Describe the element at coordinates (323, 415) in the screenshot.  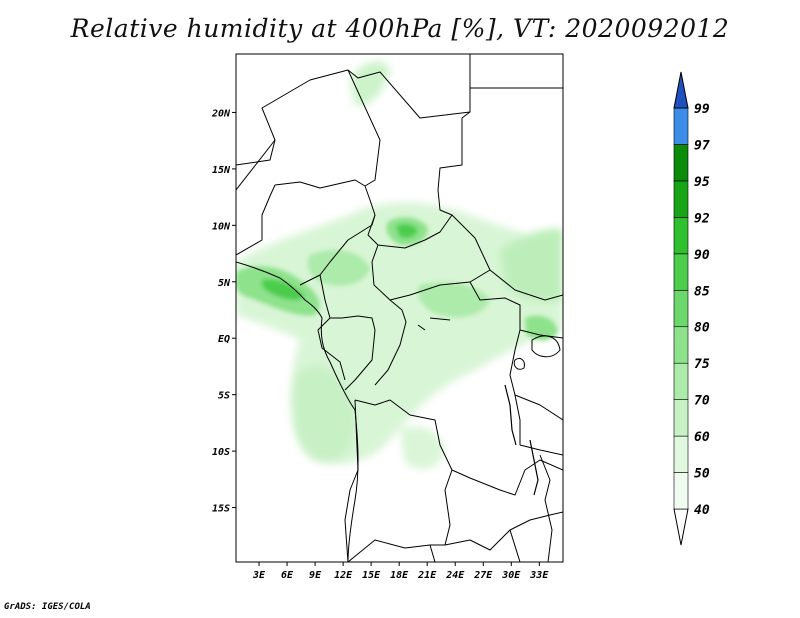
I see `humidity-band-congo` at that location.